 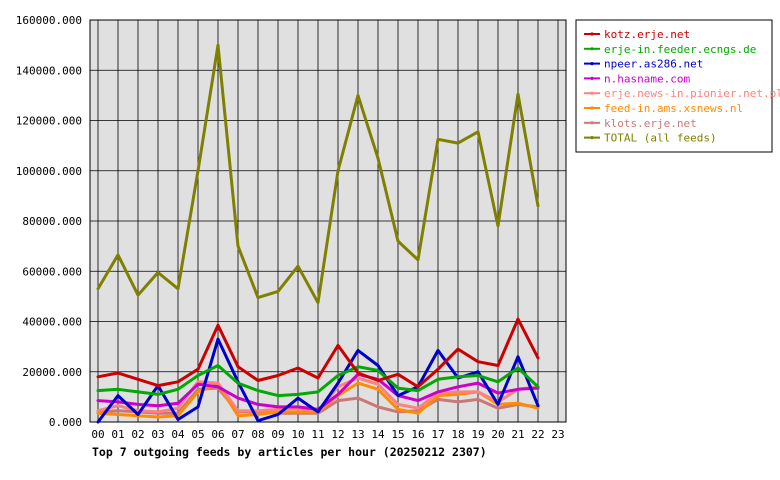 I want to click on x-tick-label: 17, so click(x=437, y=434).